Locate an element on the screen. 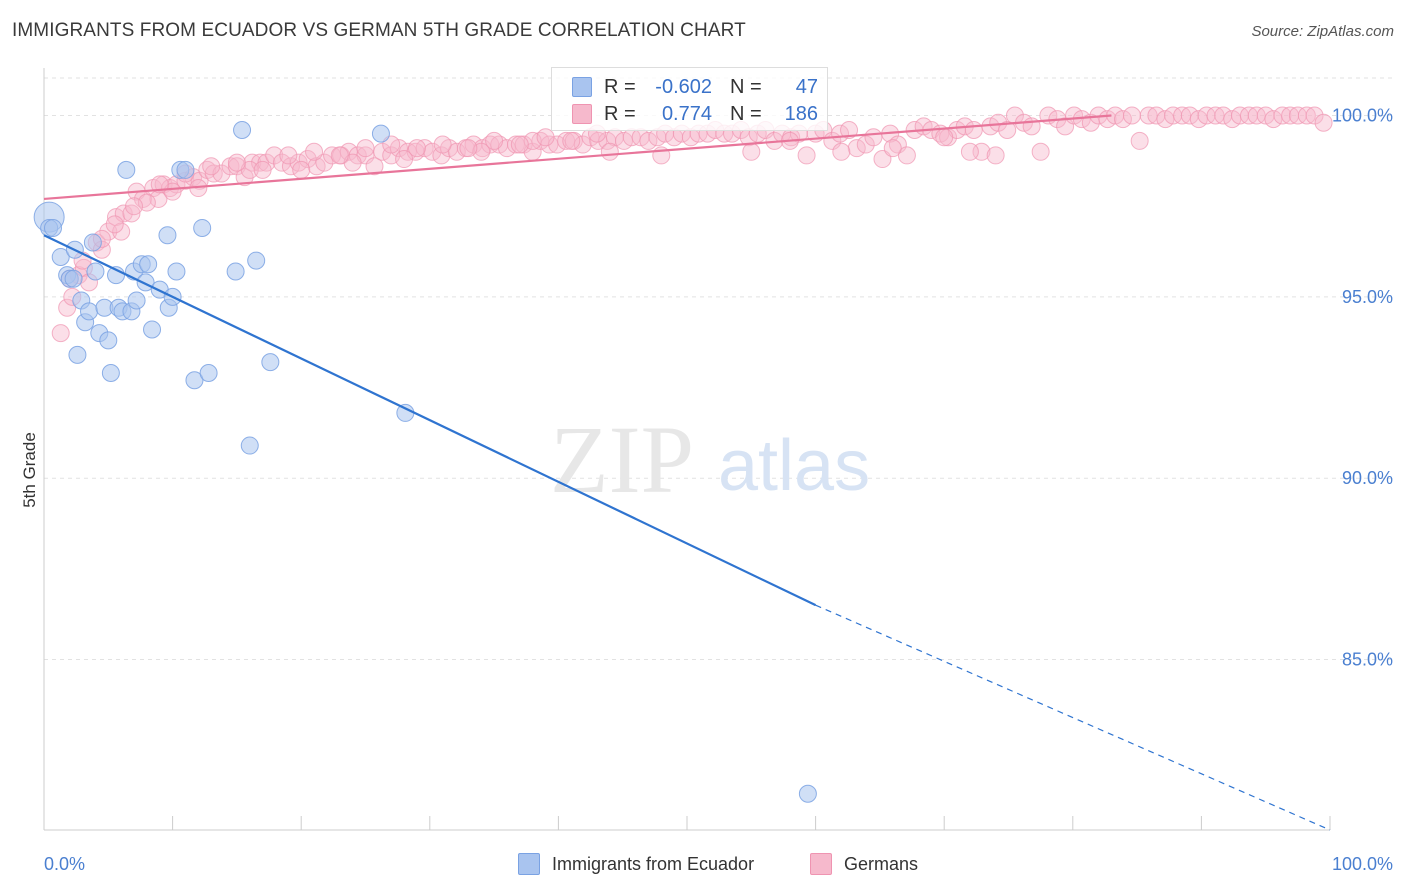  stats-legend: R = -0.602 N = 47 R = 0.774 N = 186 is located at coordinates (689, 99).